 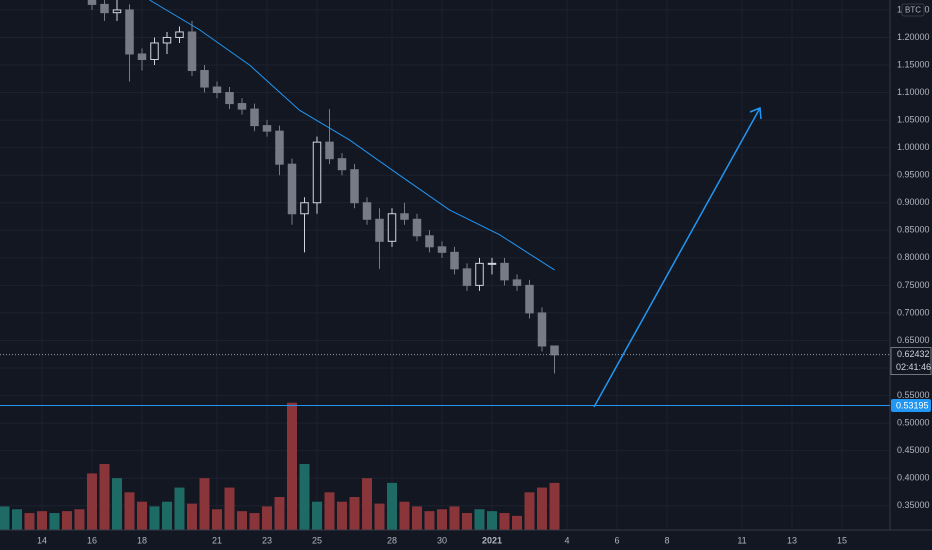 What do you see at coordinates (267, 540) in the screenshot?
I see `x-tick-label: 23` at bounding box center [267, 540].